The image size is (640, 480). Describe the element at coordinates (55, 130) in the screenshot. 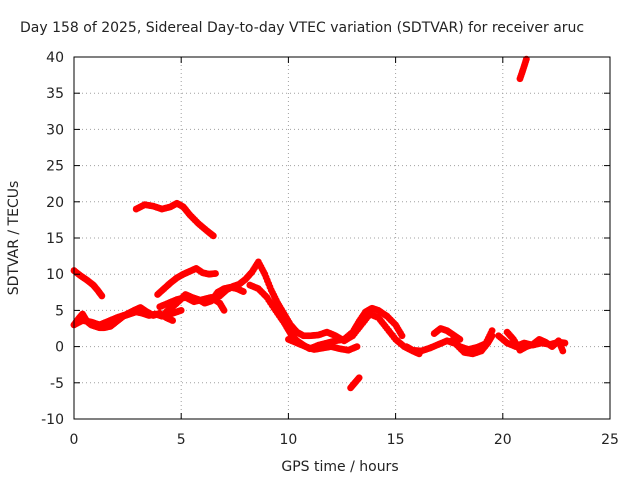

I see `y-tick-label: 30` at that location.